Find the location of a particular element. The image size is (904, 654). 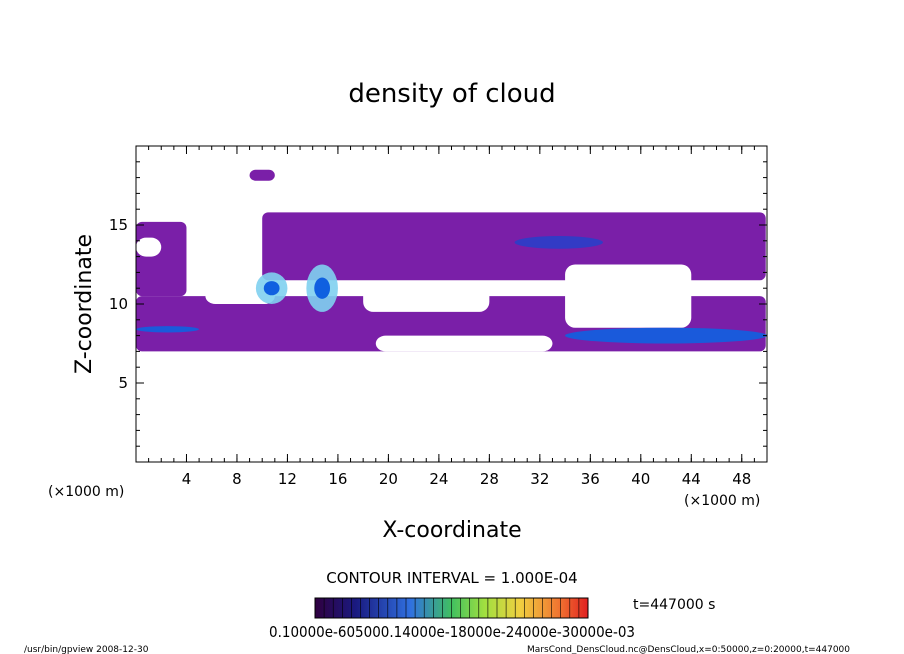

hole-gap-center is located at coordinates (426, 298).